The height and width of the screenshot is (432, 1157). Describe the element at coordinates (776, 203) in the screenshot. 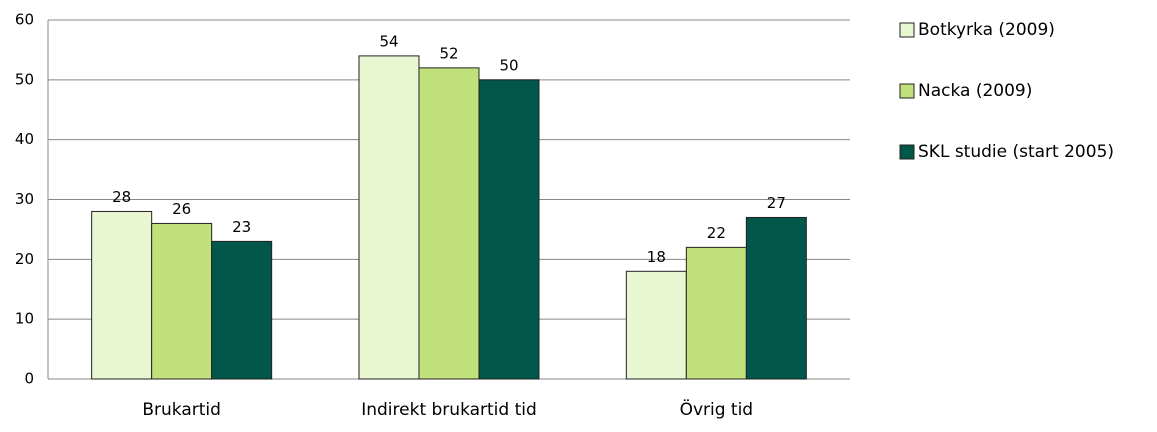

I see `data-label: 27` at that location.